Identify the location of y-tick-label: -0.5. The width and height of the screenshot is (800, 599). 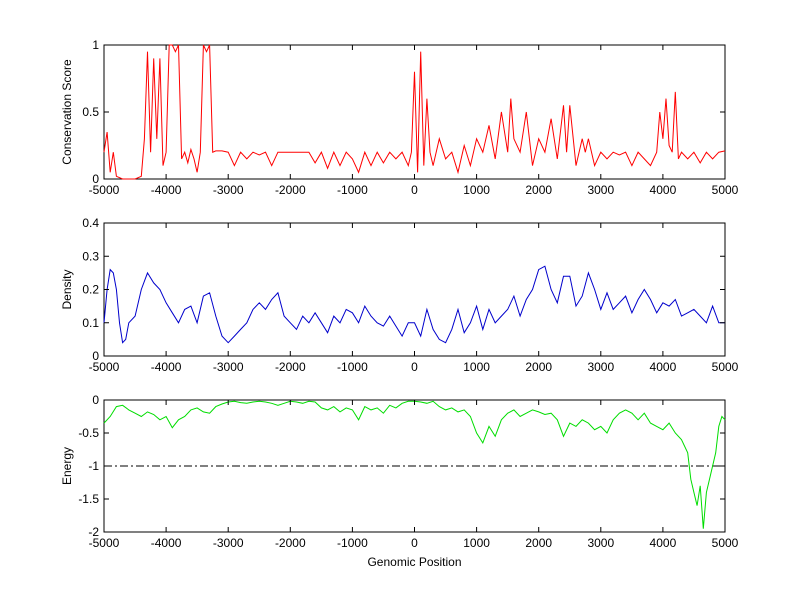
(88, 433).